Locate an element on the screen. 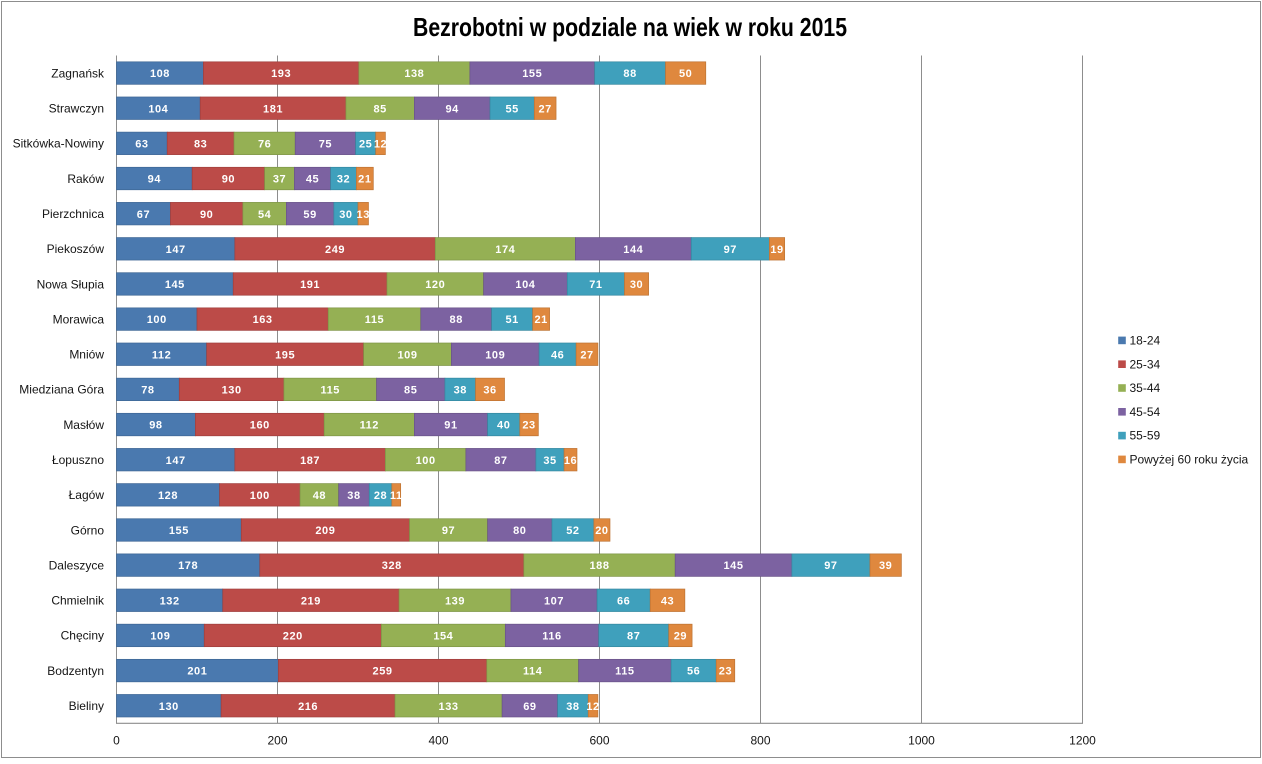 This screenshot has height=764, width=1262. svg-text: Mniów is located at coordinates (86, 355).